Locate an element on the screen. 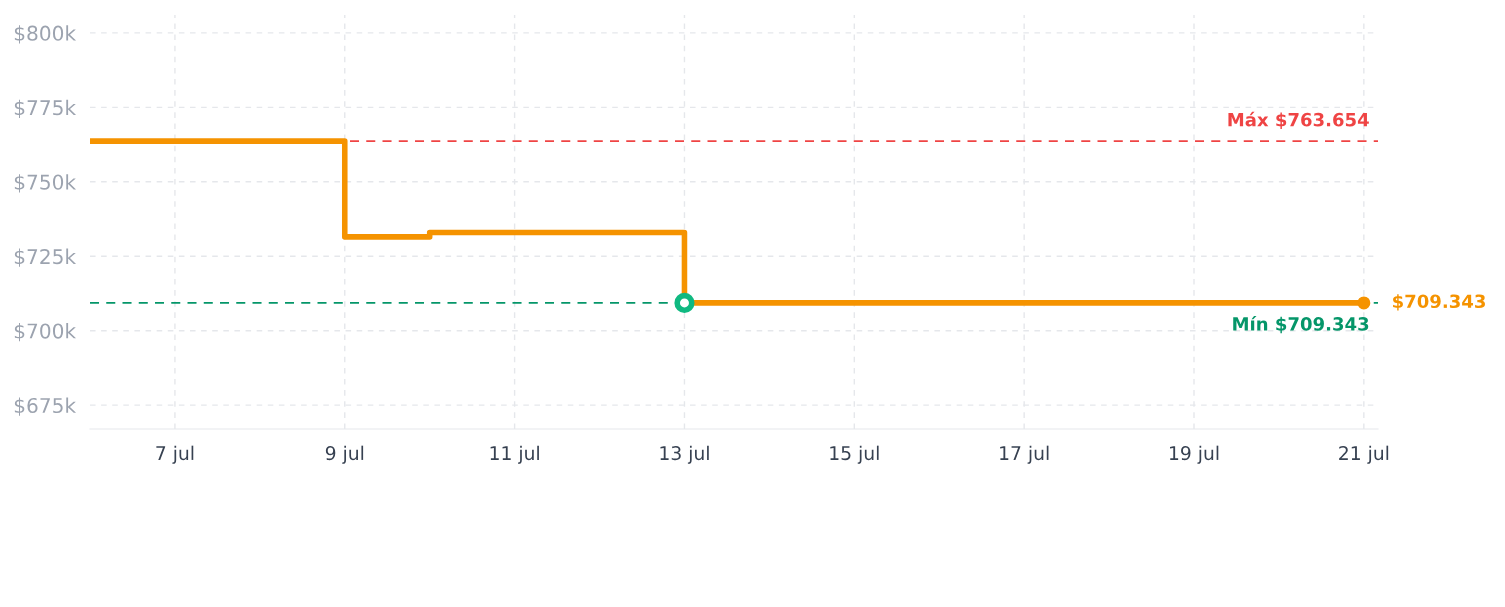  x-tick-label: 15 jul is located at coordinates (854, 454).